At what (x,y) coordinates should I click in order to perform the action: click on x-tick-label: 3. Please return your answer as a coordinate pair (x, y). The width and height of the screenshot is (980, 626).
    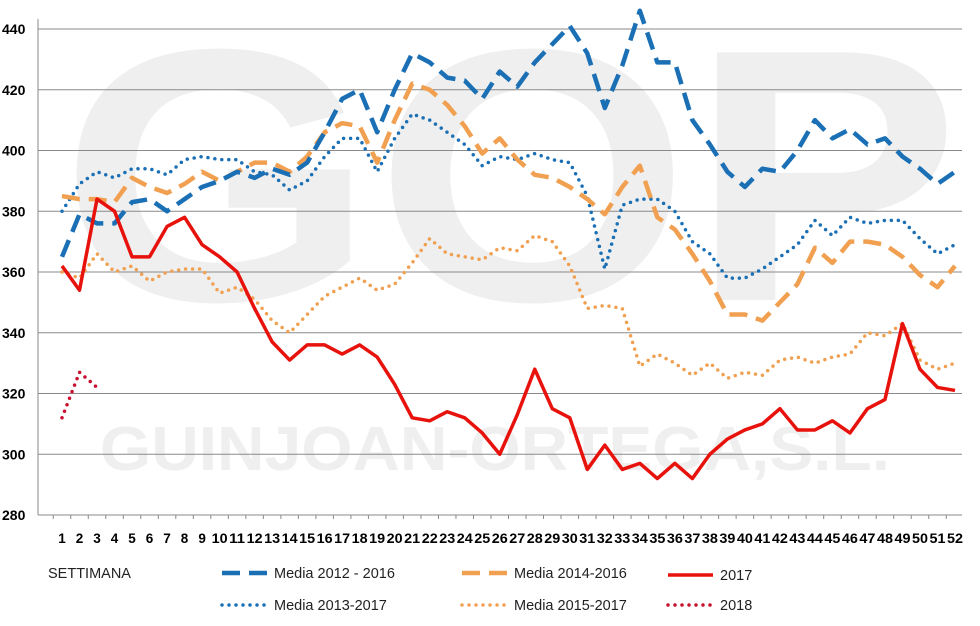
    Looking at the image, I should click on (97, 538).